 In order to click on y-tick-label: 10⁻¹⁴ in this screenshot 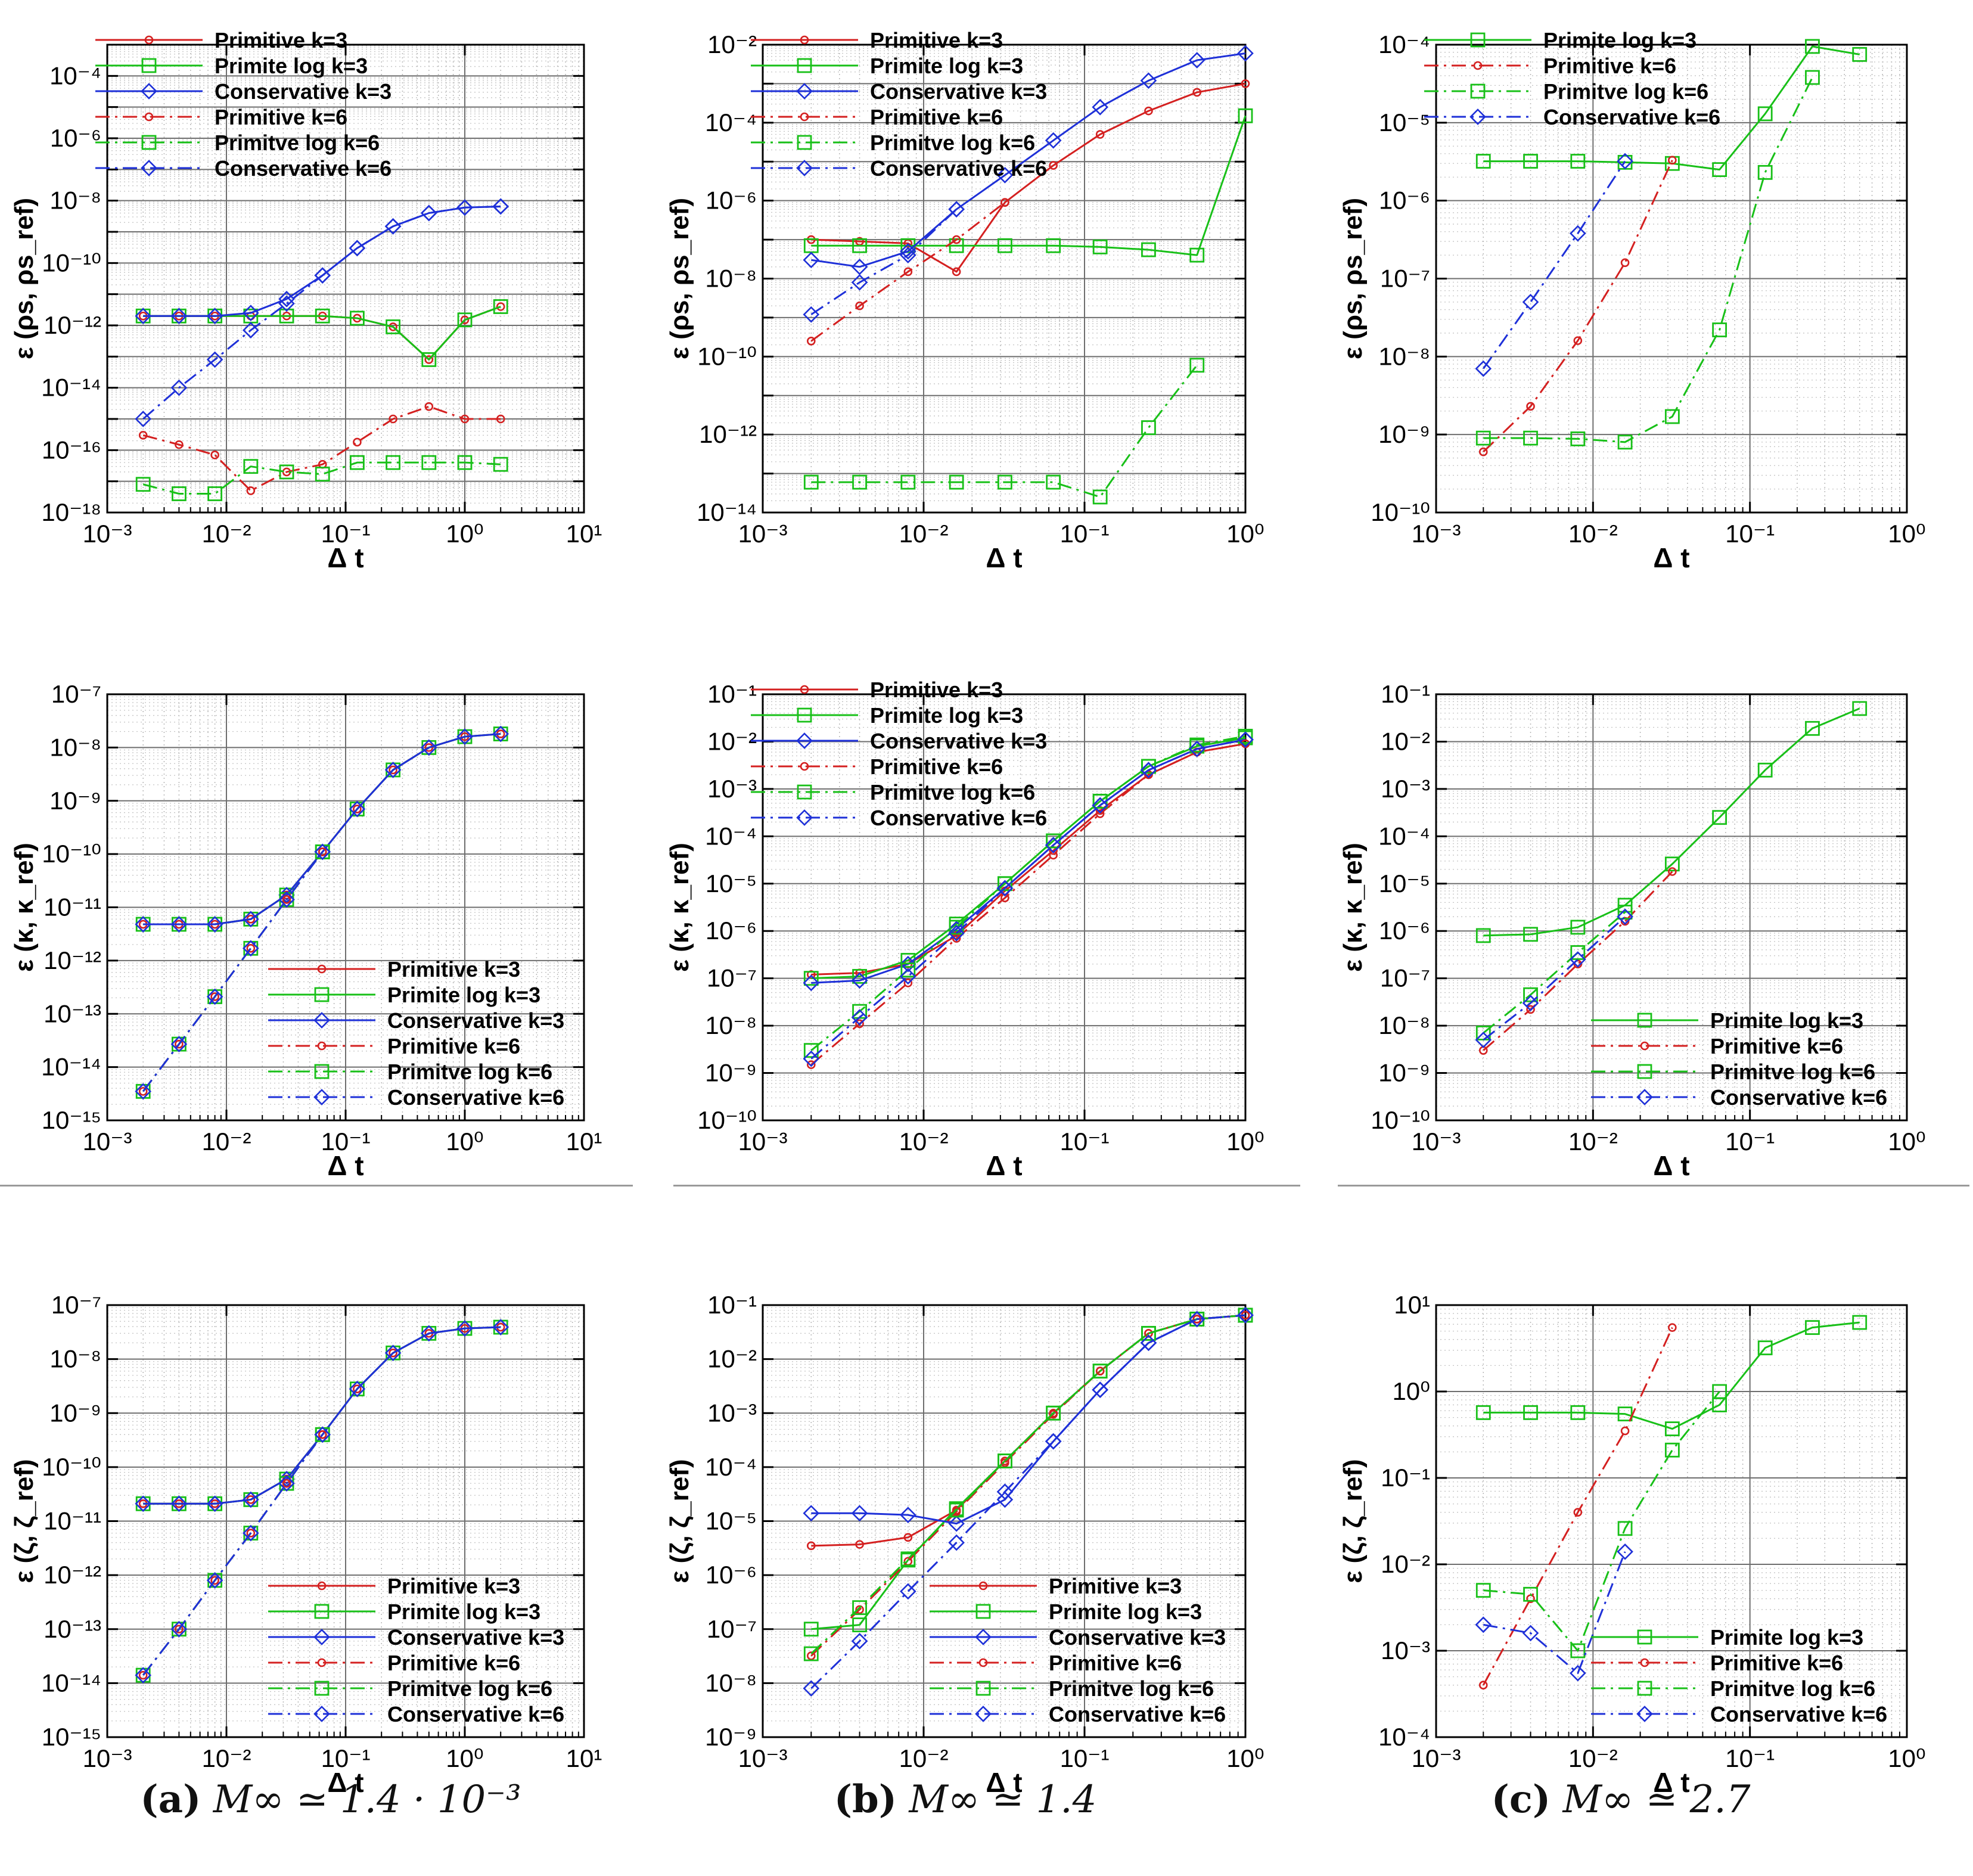, I will do `click(71, 1683)`.